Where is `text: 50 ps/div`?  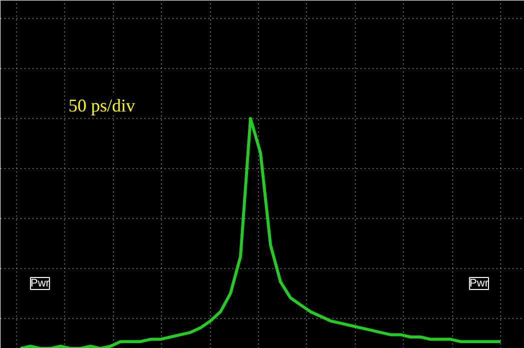
text: 50 ps/div is located at coordinates (102, 106).